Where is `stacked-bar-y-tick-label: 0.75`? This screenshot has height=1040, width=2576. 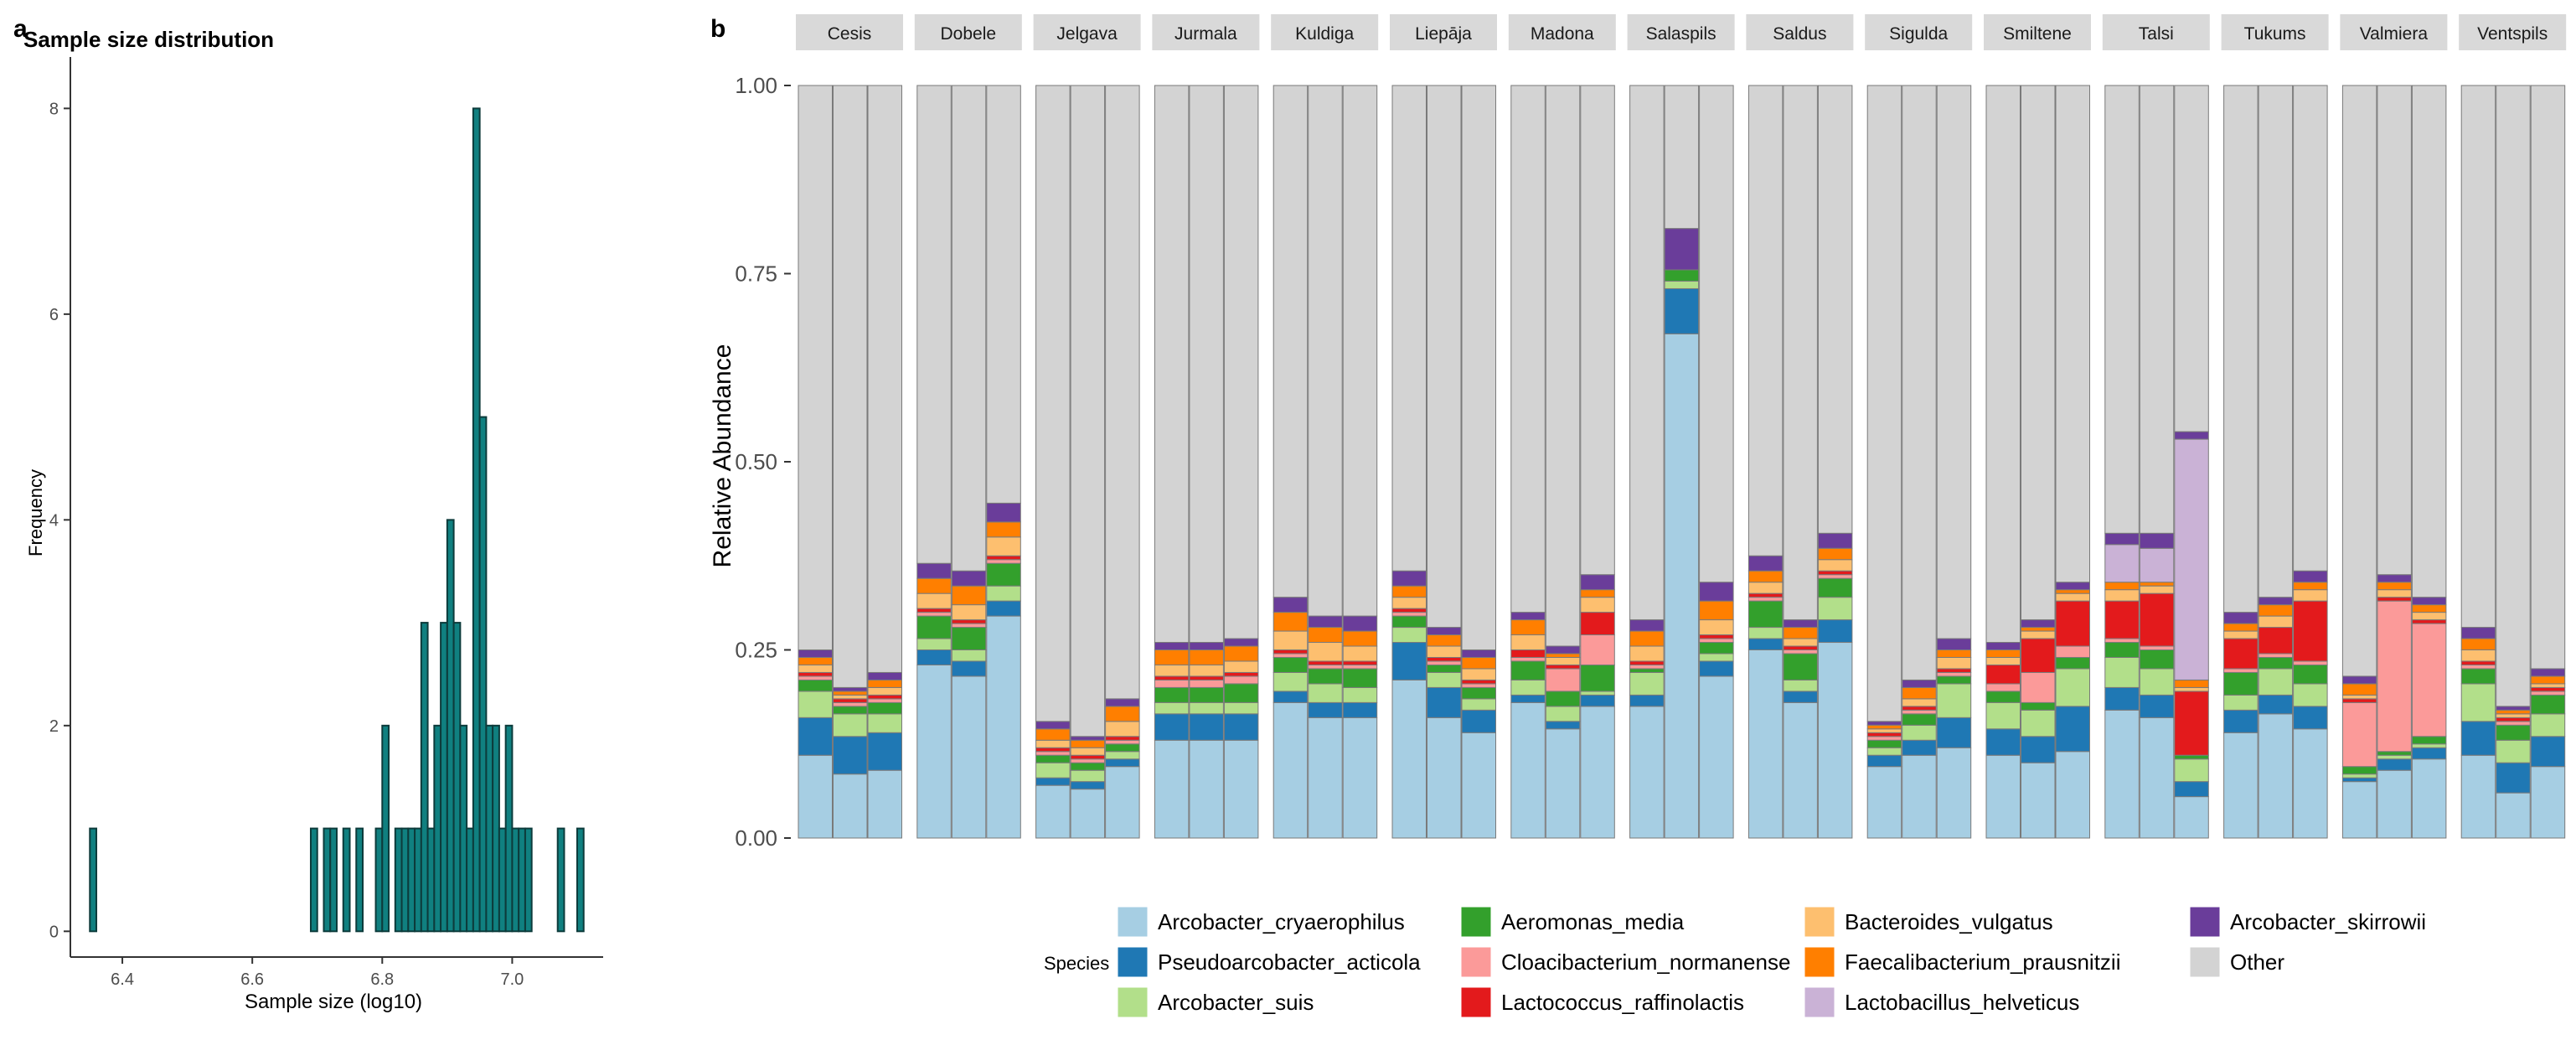 stacked-bar-y-tick-label: 0.75 is located at coordinates (756, 274).